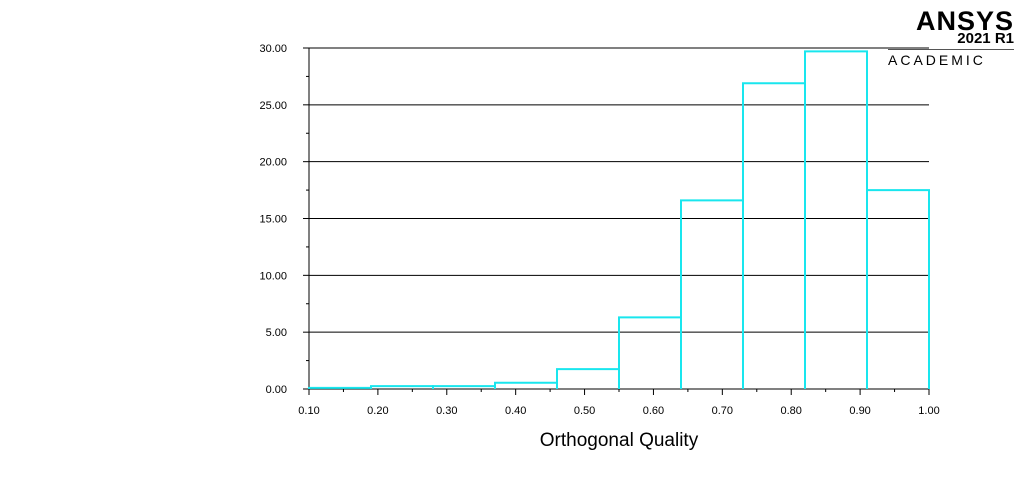  Describe the element at coordinates (722, 411) in the screenshot. I see `x-tick-label: 0.70` at that location.